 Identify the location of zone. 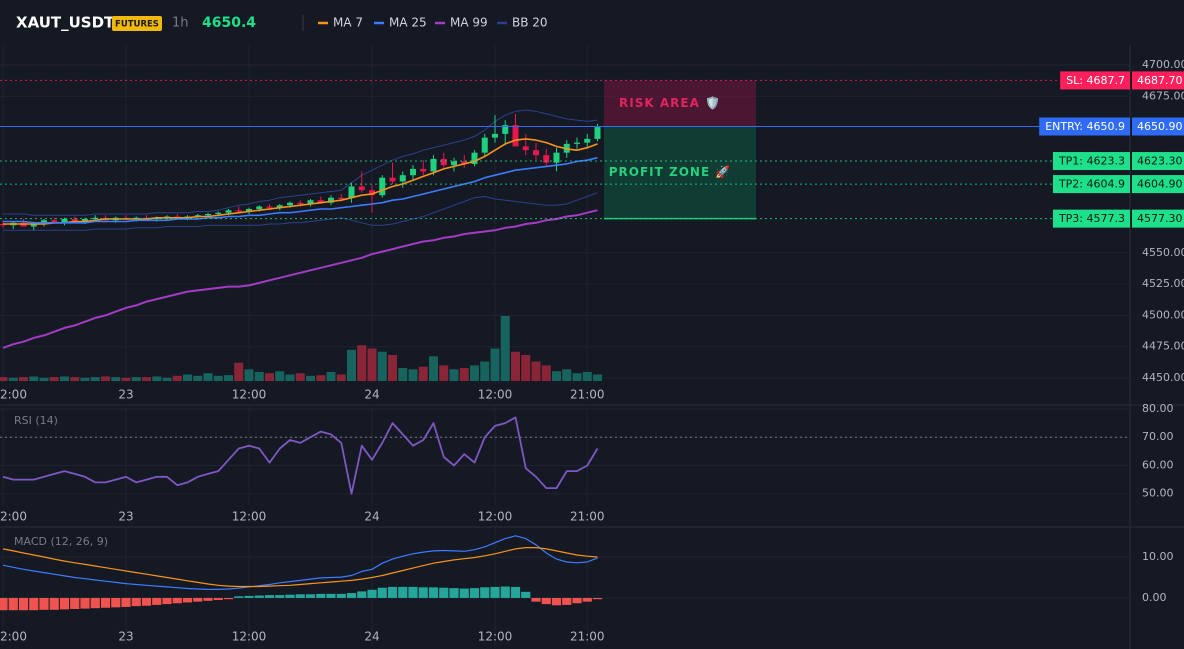
(680, 172).